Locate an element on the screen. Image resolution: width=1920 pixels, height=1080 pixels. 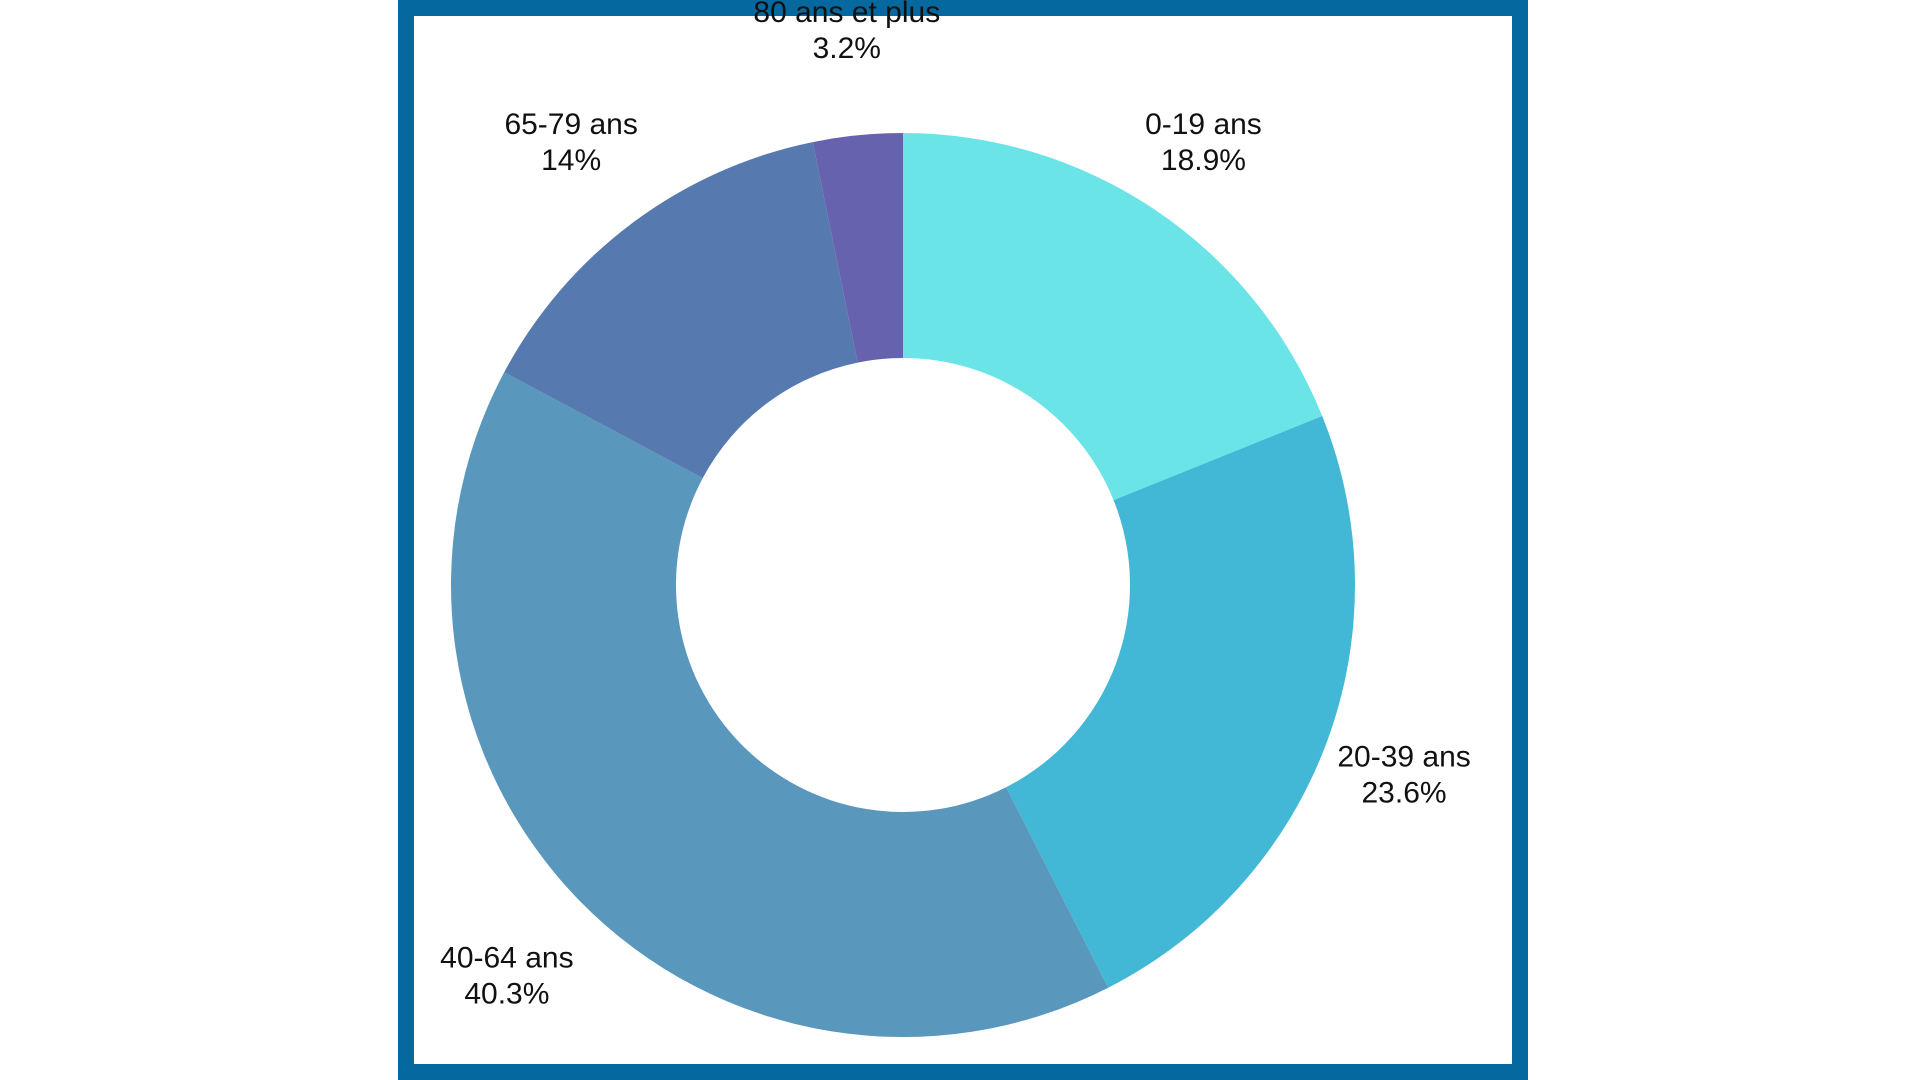
slice-label-category: 40-64 ans is located at coordinates (506, 958).